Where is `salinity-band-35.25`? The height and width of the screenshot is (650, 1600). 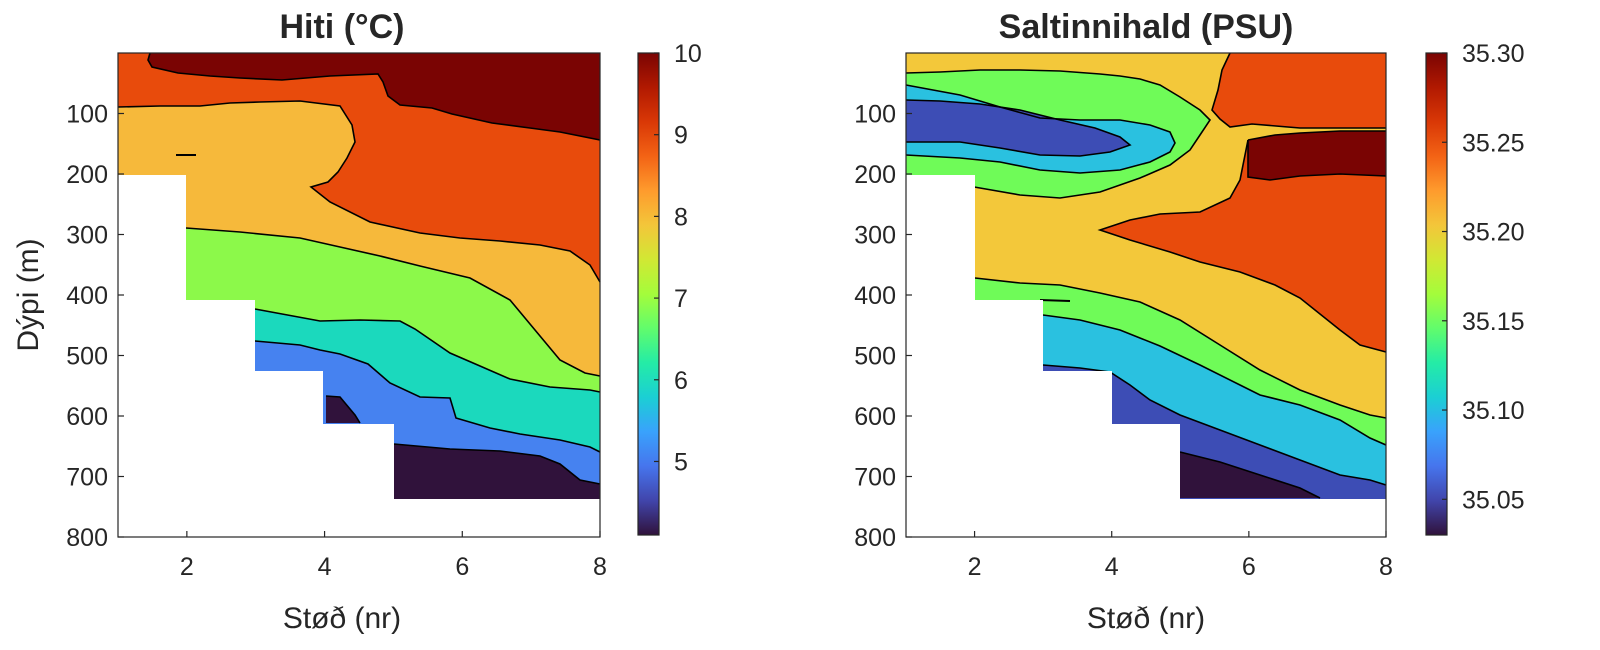 salinity-band-35.25 is located at coordinates (1243, 246).